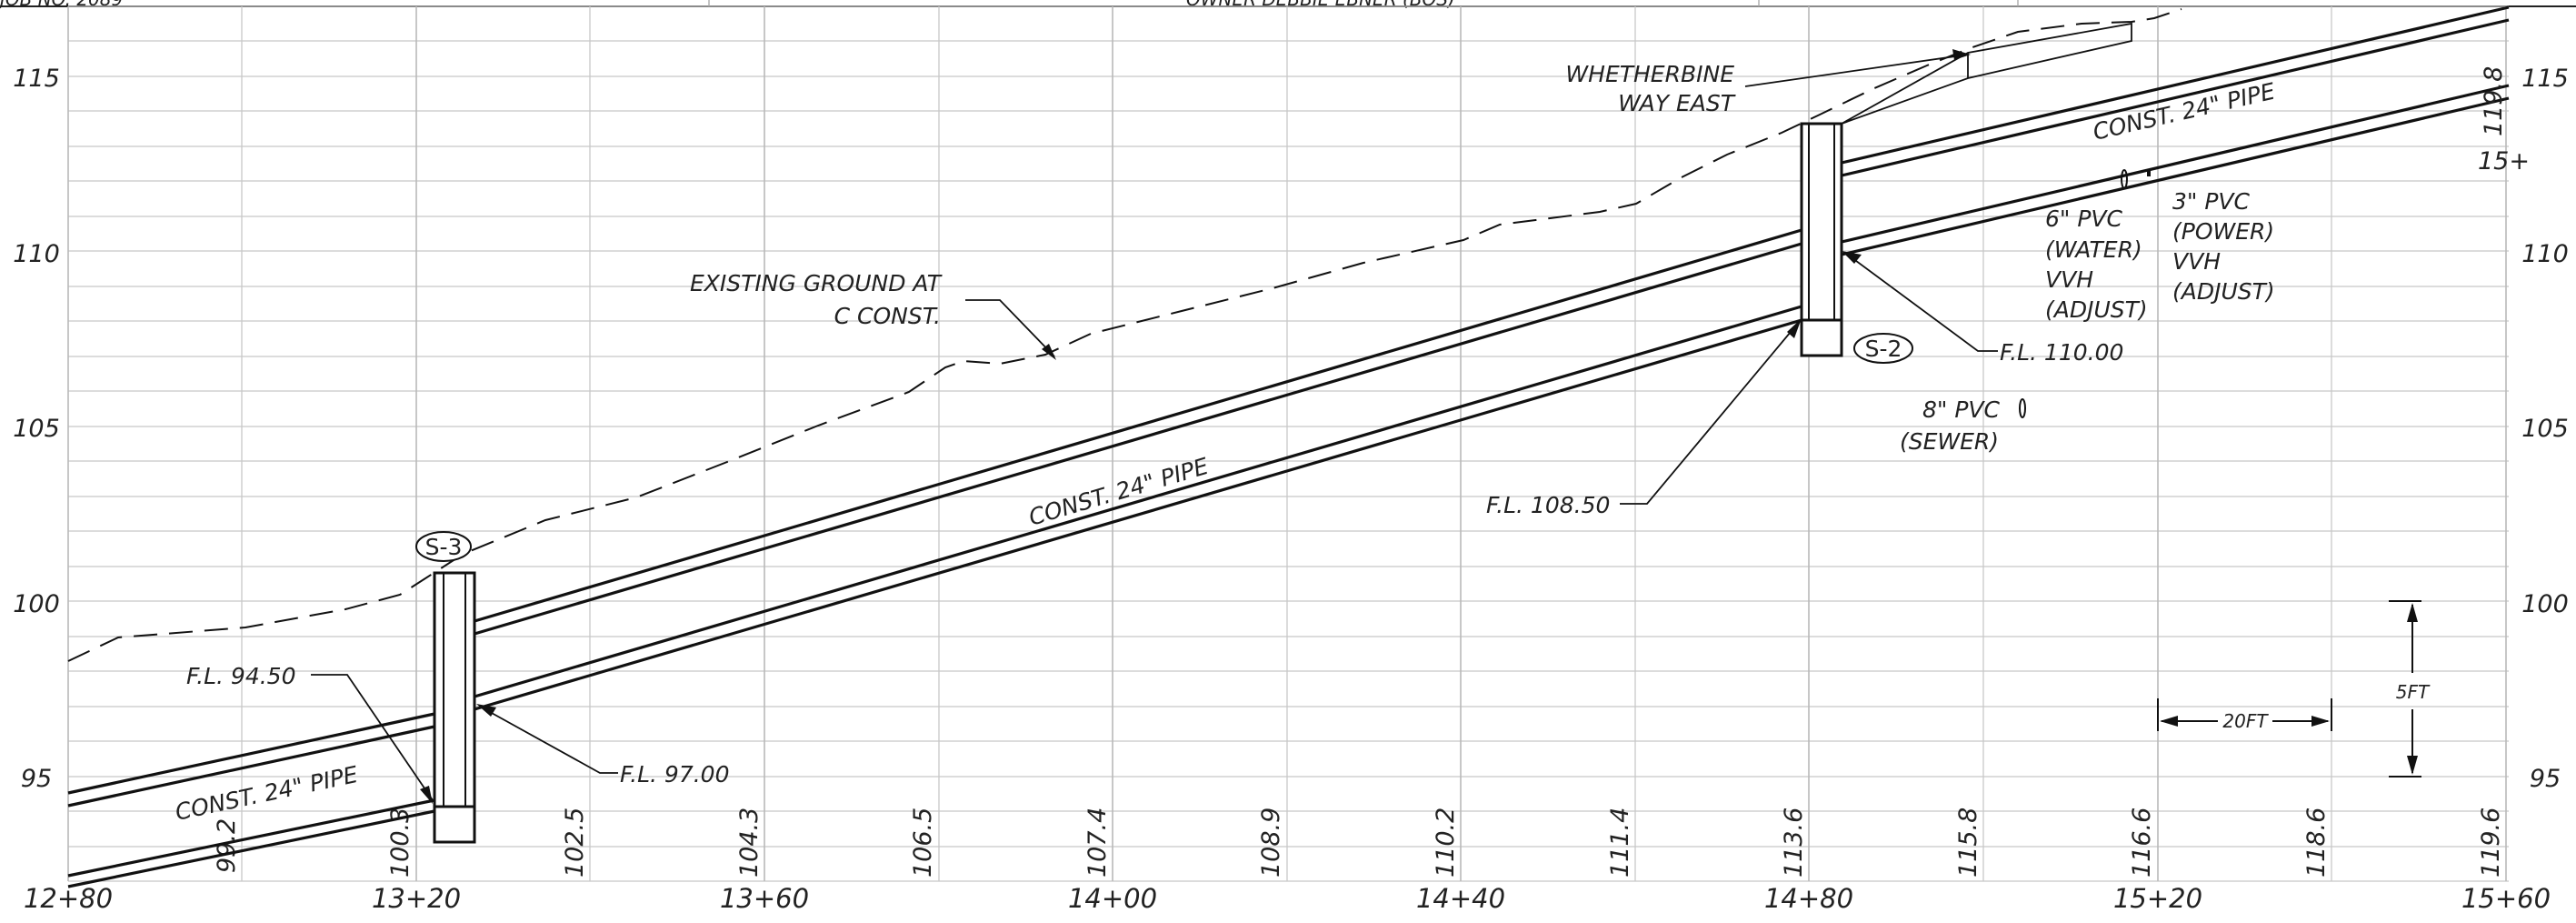 This screenshot has height=923, width=2576. Describe the element at coordinates (575, 843) in the screenshot. I see `ground-elevation-label: 102.5` at that location.